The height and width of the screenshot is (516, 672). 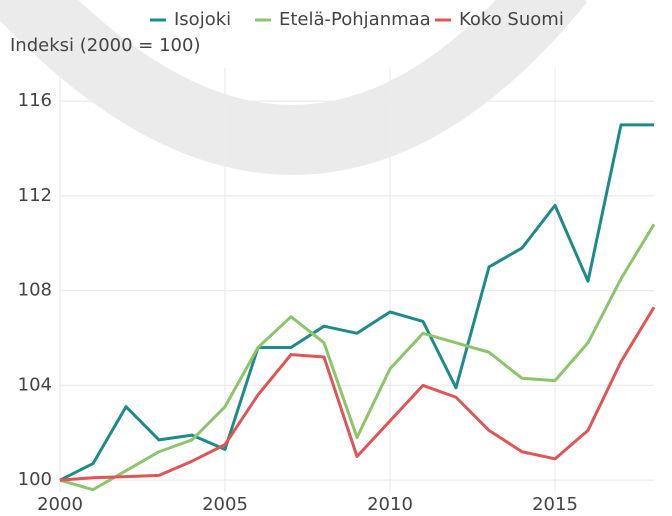 I want to click on legend-label: Etelä-Pohjanmaa, so click(x=355, y=19).